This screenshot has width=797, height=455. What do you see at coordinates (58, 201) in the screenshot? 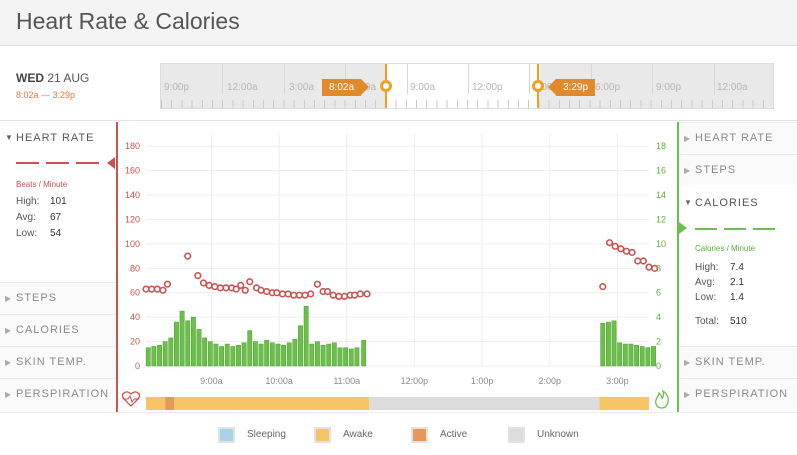
I see `heart-rate-high: 101` at bounding box center [58, 201].